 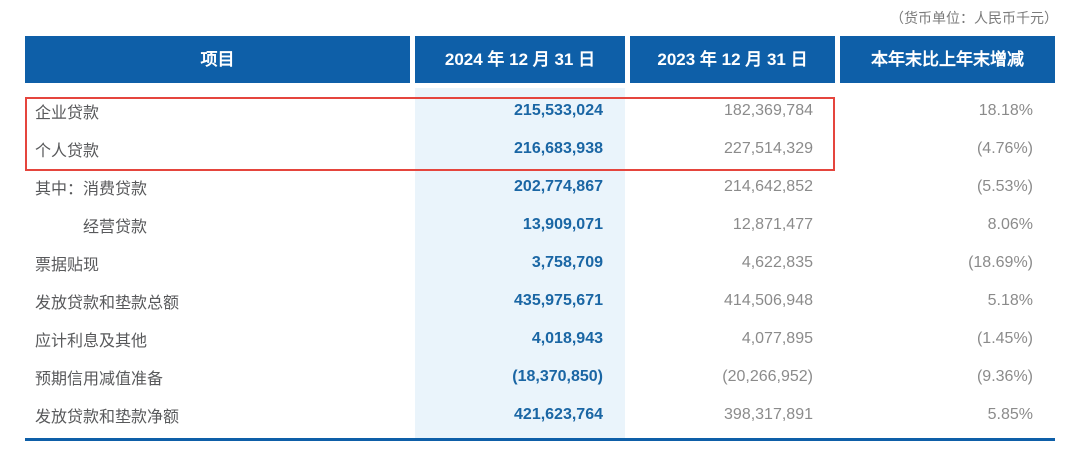 I want to click on value-2023: 414,506,948, so click(x=768, y=300).